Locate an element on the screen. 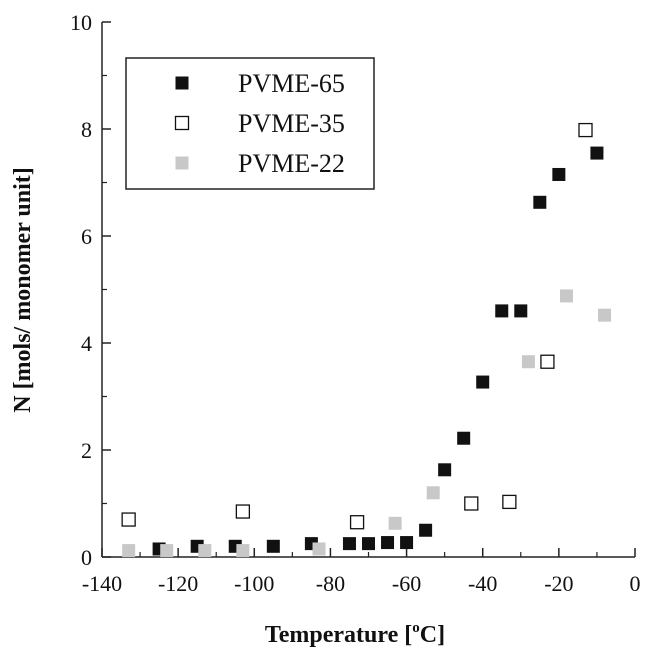 This screenshot has height=649, width=646. y-tick-label: 6 is located at coordinates (86, 236).